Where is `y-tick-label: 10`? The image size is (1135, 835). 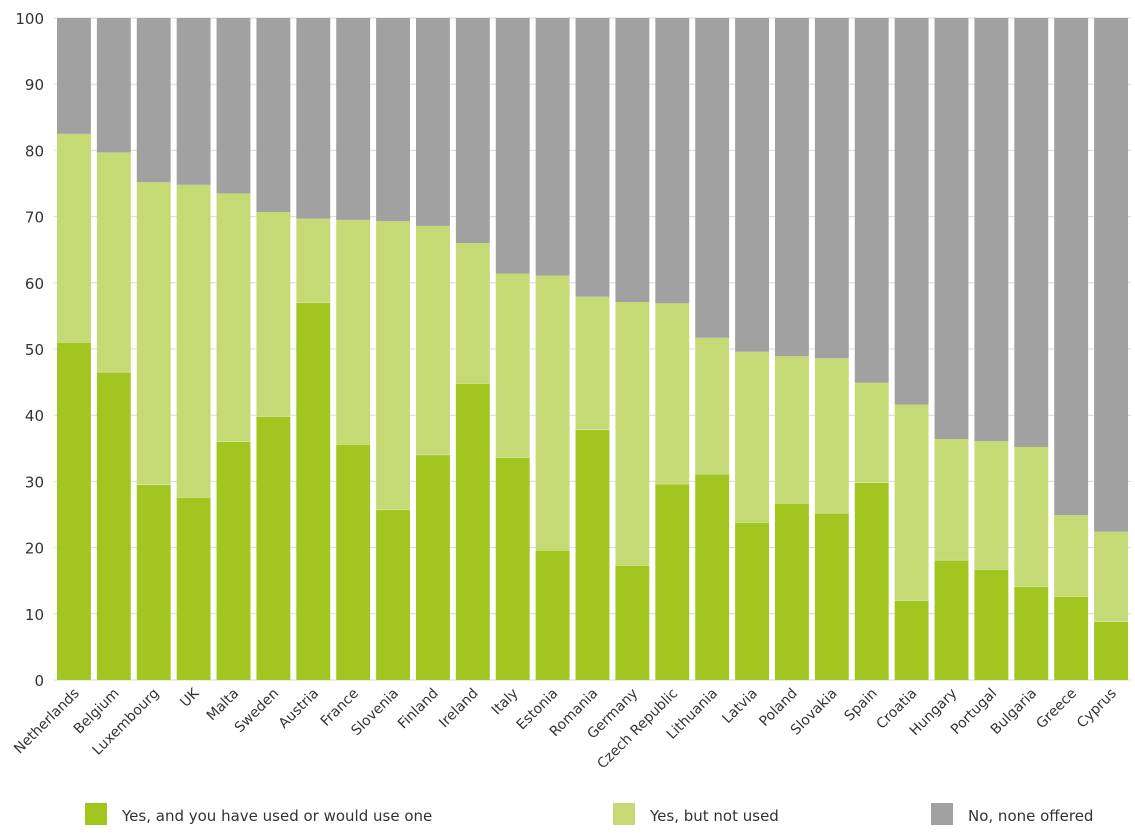 y-tick-label: 10 is located at coordinates (34, 615).